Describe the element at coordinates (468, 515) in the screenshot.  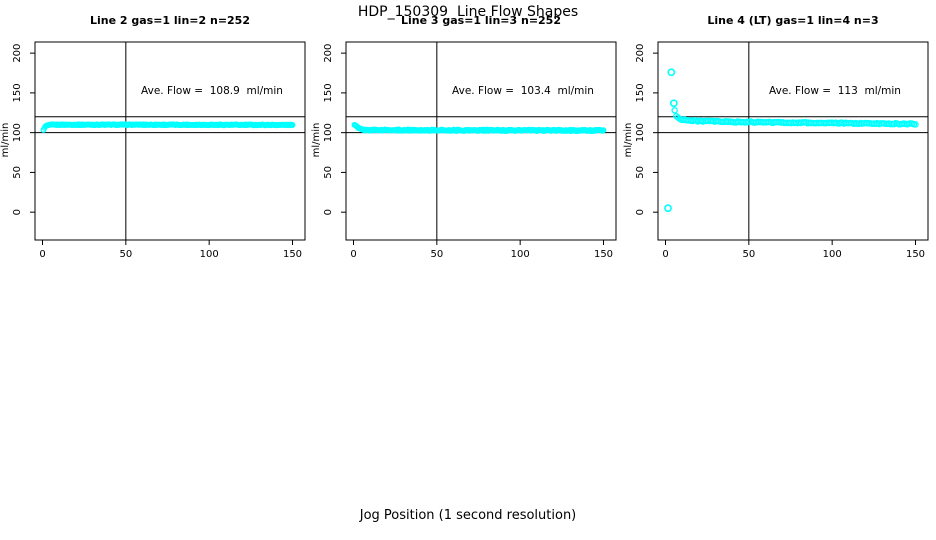
I see `x-axis-label: Jog Position (1 second resolution)` at that location.